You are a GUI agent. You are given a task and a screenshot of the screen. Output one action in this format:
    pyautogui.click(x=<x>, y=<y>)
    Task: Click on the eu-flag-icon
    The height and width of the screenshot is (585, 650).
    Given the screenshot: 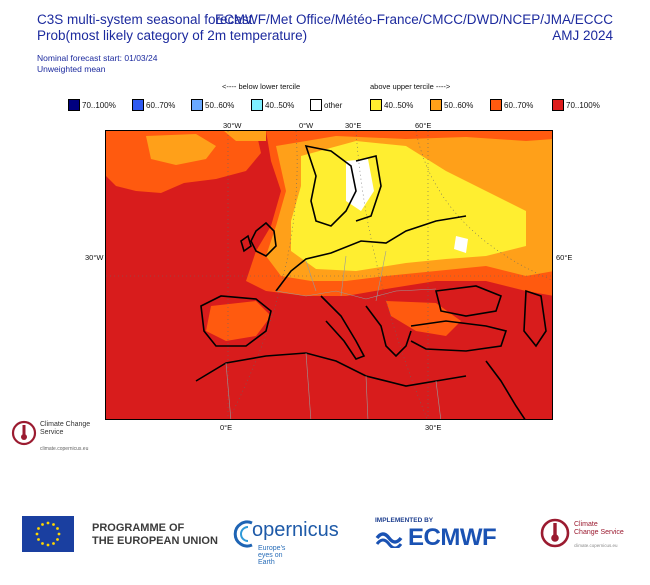 What is the action you would take?
    pyautogui.click(x=48, y=534)
    